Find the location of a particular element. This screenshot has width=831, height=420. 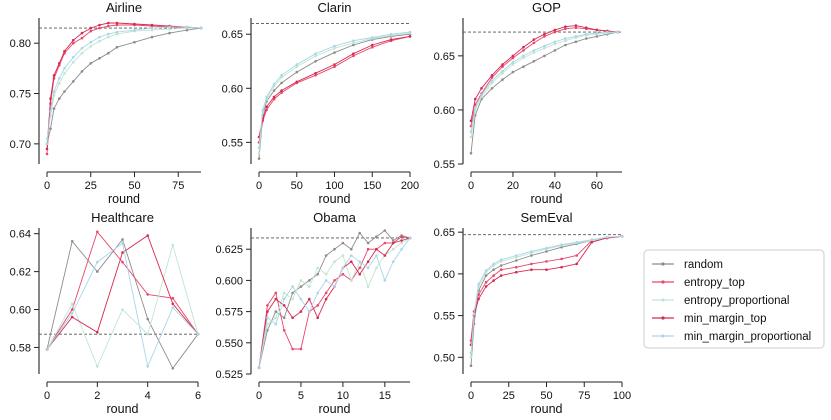

legend-entry-random: random is located at coordinates (687, 265).